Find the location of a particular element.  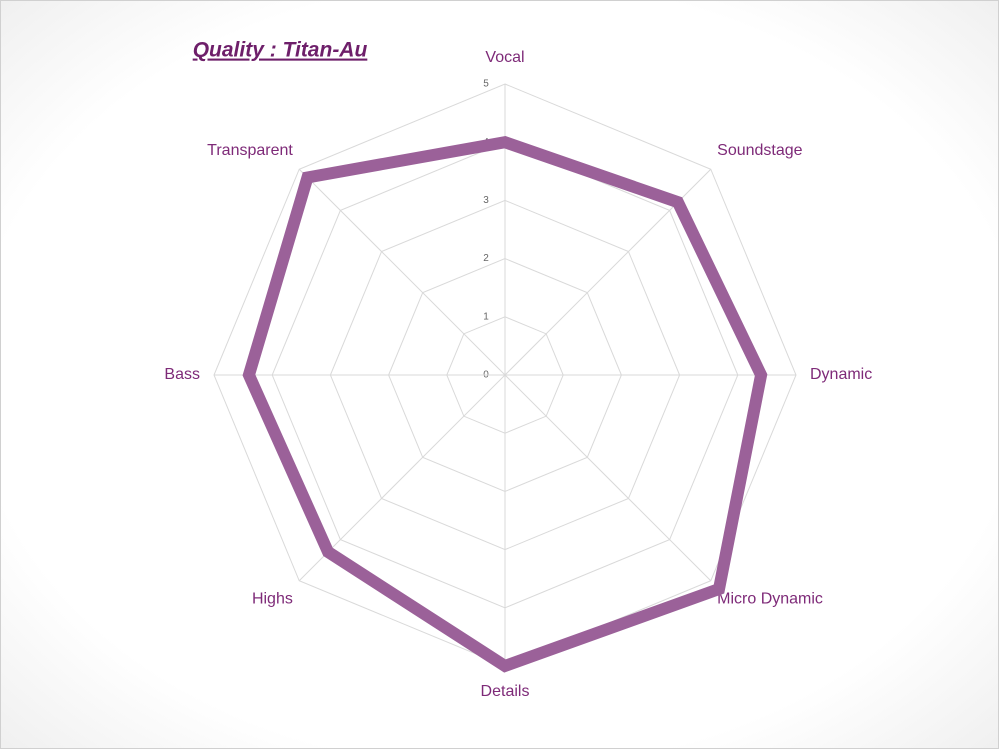

r-tick-label: 3 is located at coordinates (486, 200).